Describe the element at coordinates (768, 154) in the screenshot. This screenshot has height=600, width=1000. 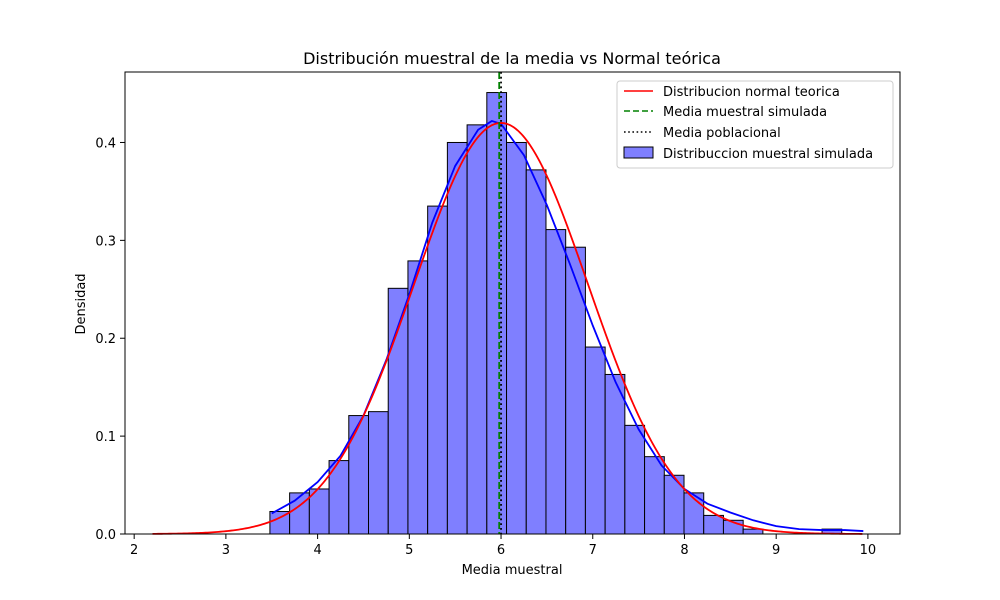
I see `legend-label-histogram: Distribuccion muestral simulada` at that location.